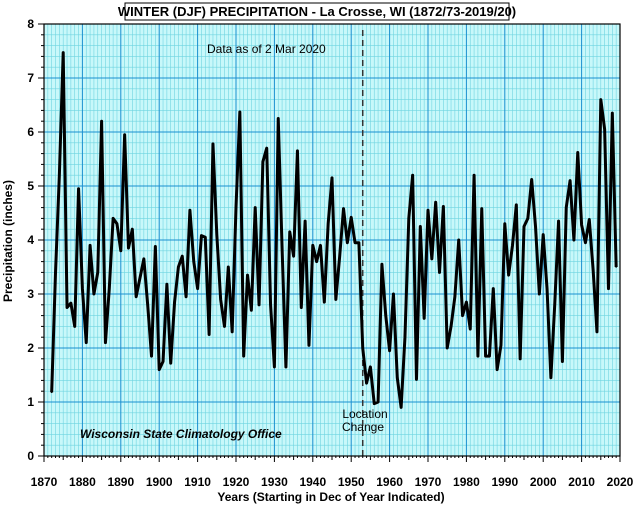 The height and width of the screenshot is (506, 635). Describe the element at coordinates (30, 78) in the screenshot. I see `y-tick-label: 7` at that location.